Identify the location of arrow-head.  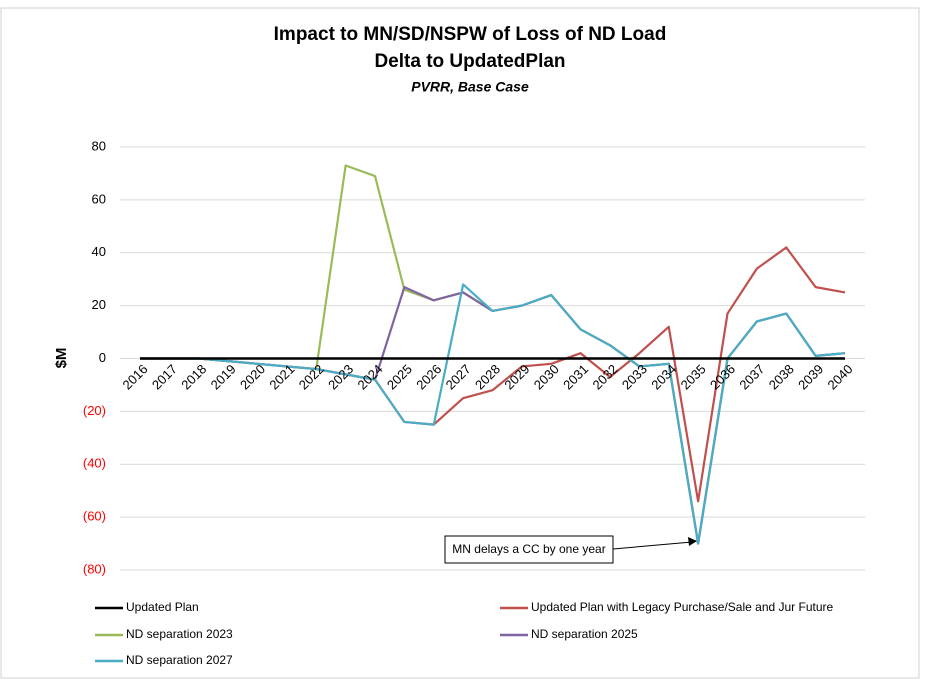
(692, 541).